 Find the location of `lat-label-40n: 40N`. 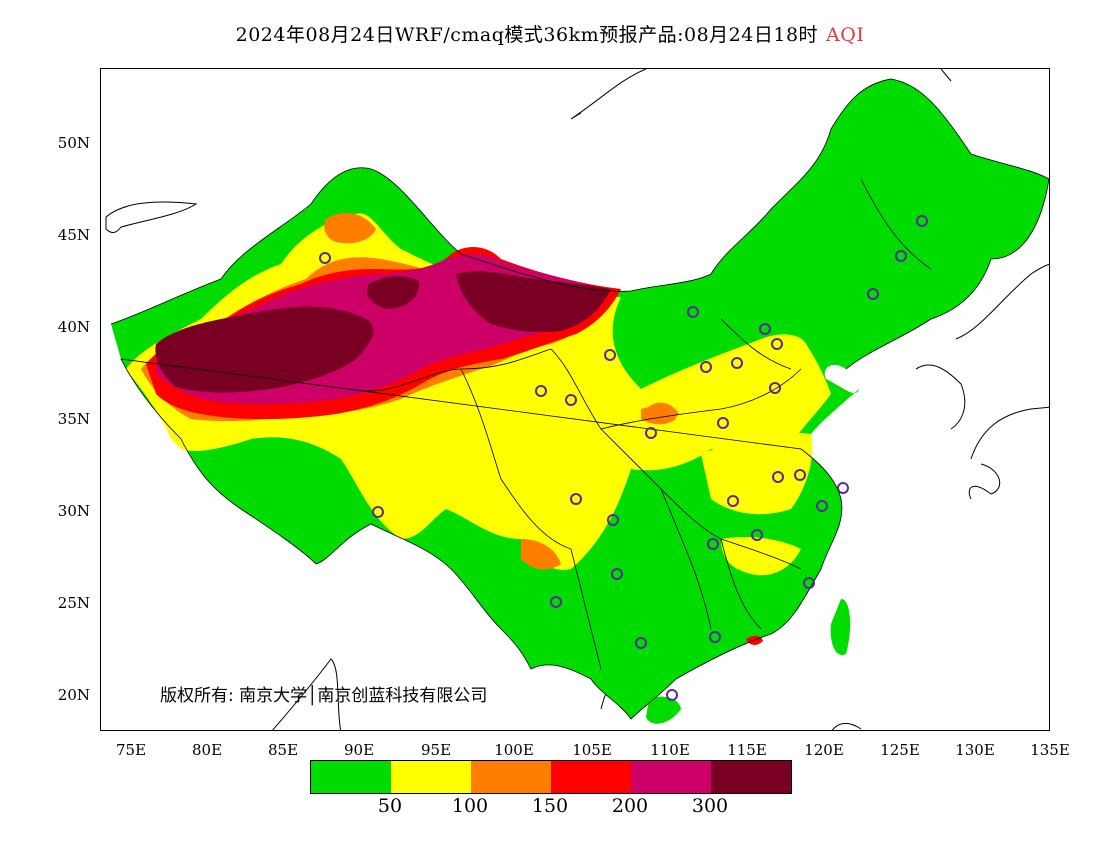

lat-label-40n: 40N is located at coordinates (73, 327).